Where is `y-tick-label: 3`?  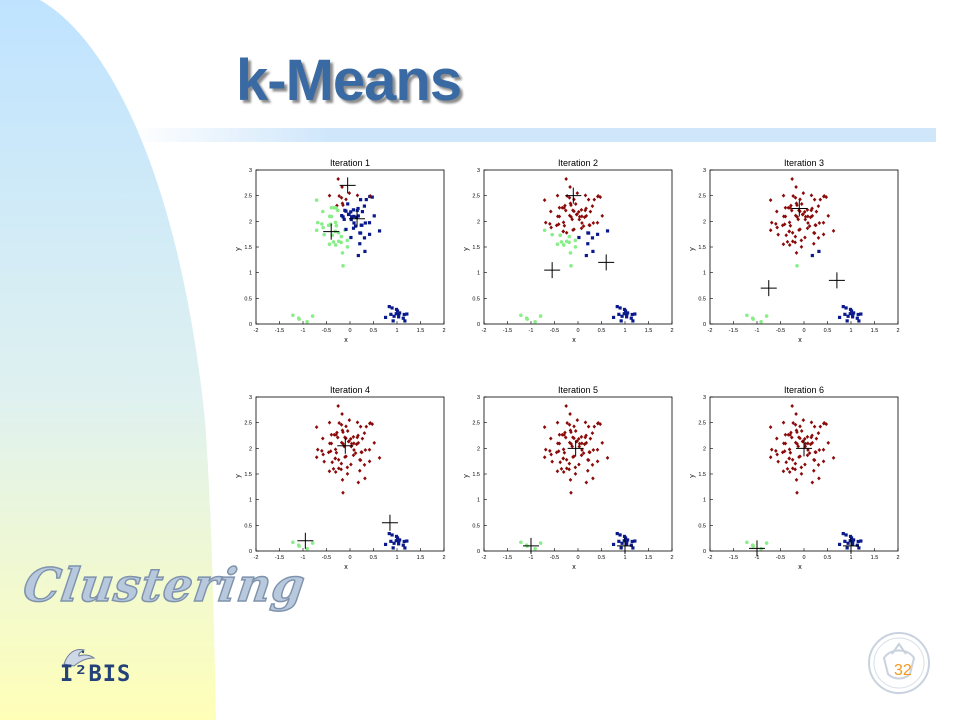 y-tick-label: 3 is located at coordinates (250, 171).